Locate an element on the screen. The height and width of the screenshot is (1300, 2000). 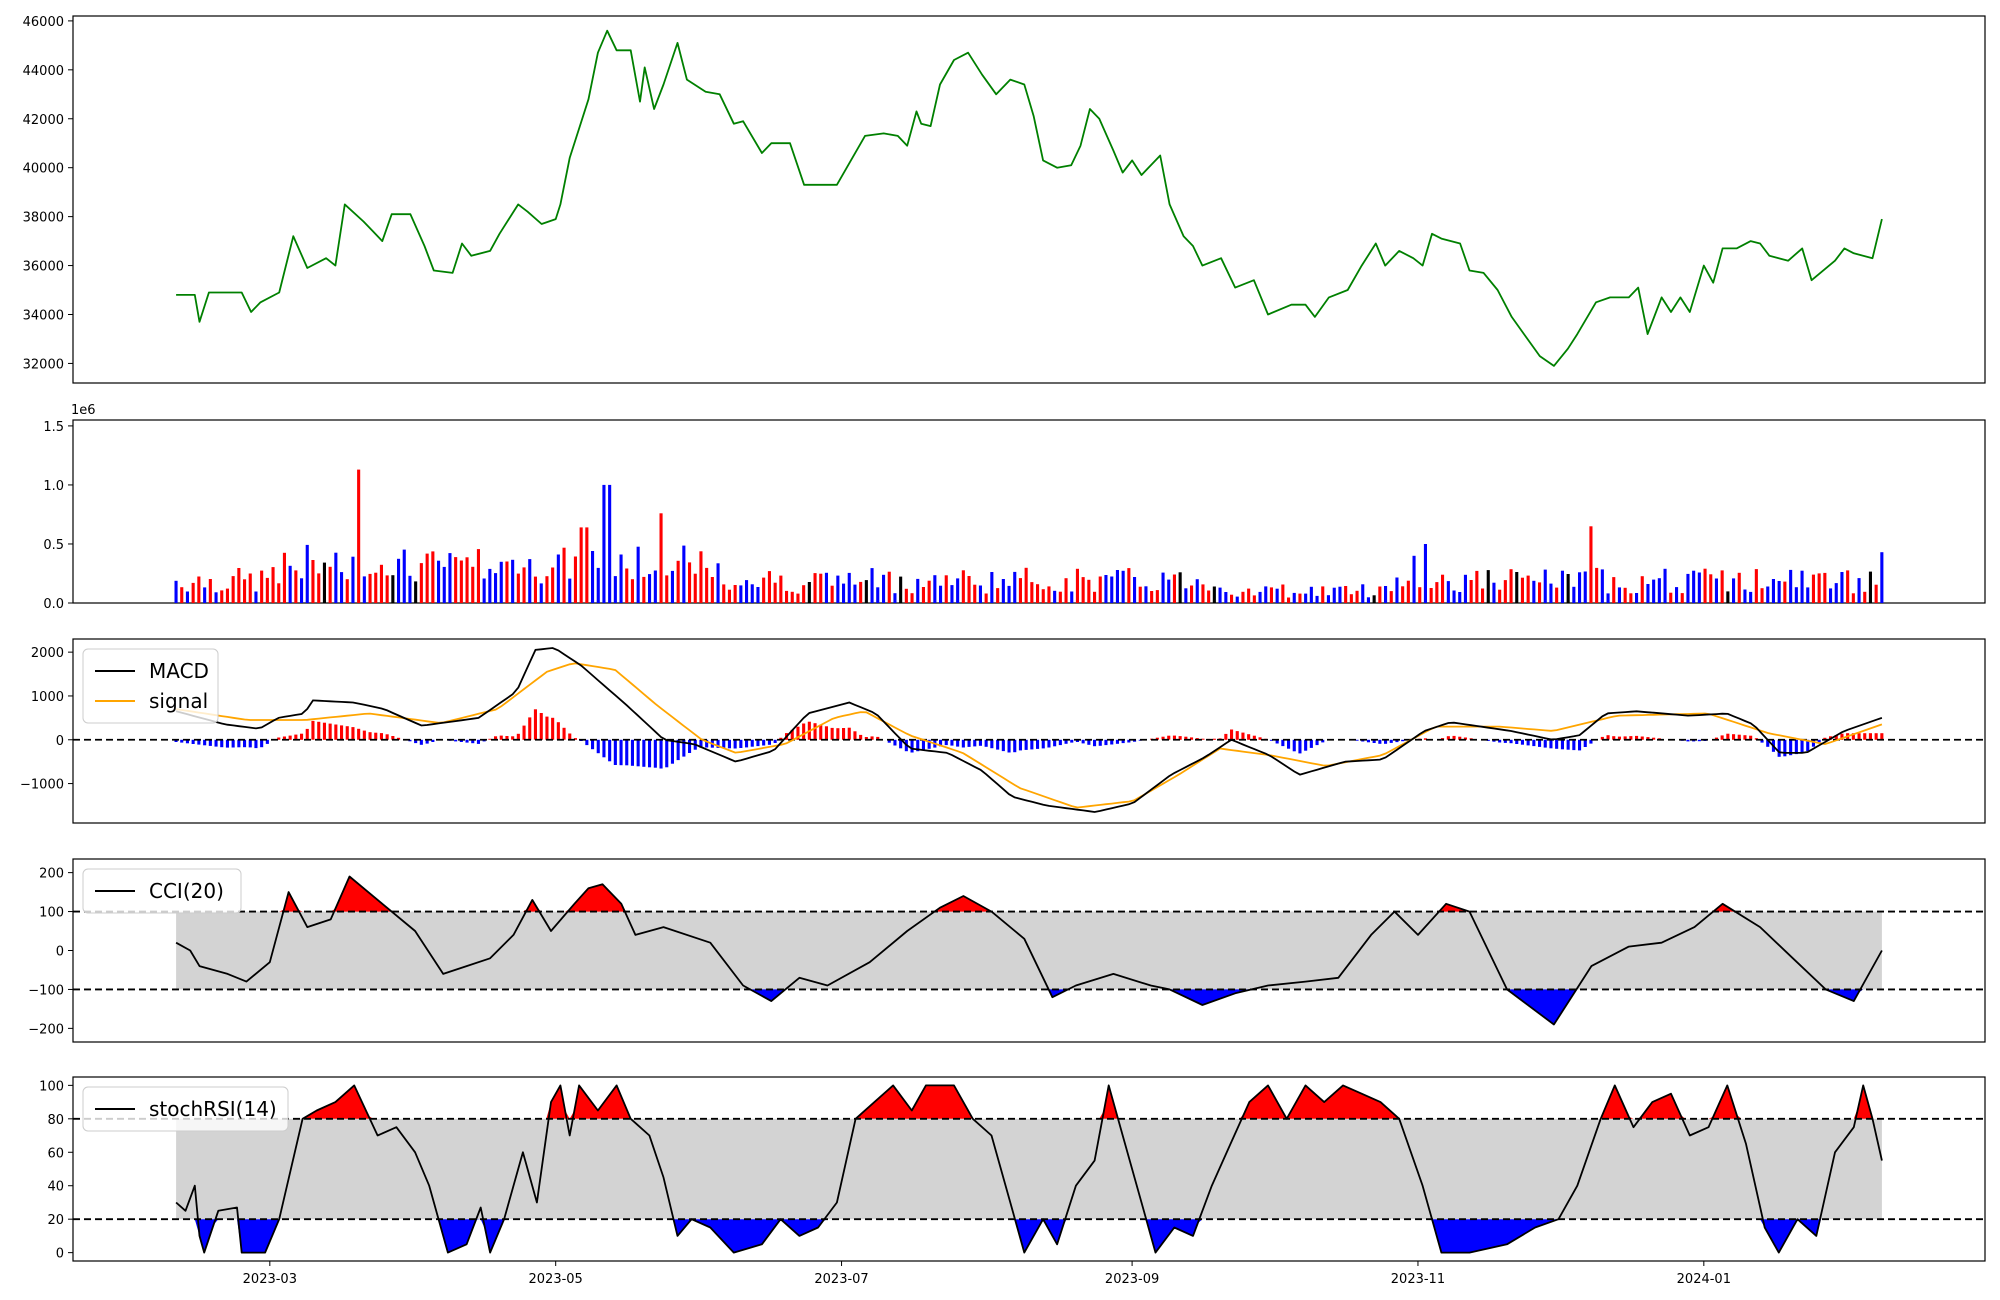
price-ytick-label: 44000 is located at coordinates (43, 71).